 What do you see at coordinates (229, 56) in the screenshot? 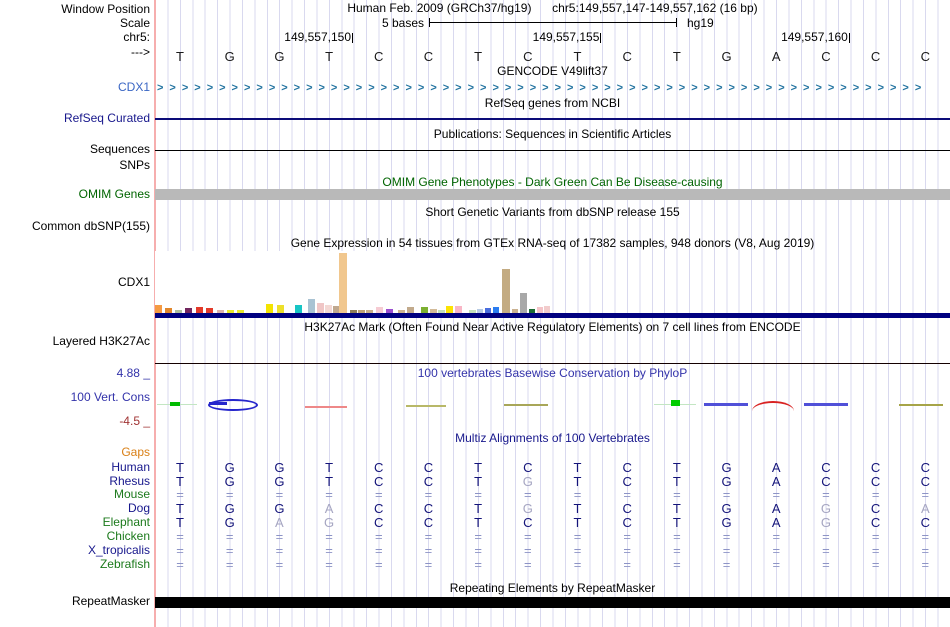
I see `sequence-base: G` at bounding box center [229, 56].